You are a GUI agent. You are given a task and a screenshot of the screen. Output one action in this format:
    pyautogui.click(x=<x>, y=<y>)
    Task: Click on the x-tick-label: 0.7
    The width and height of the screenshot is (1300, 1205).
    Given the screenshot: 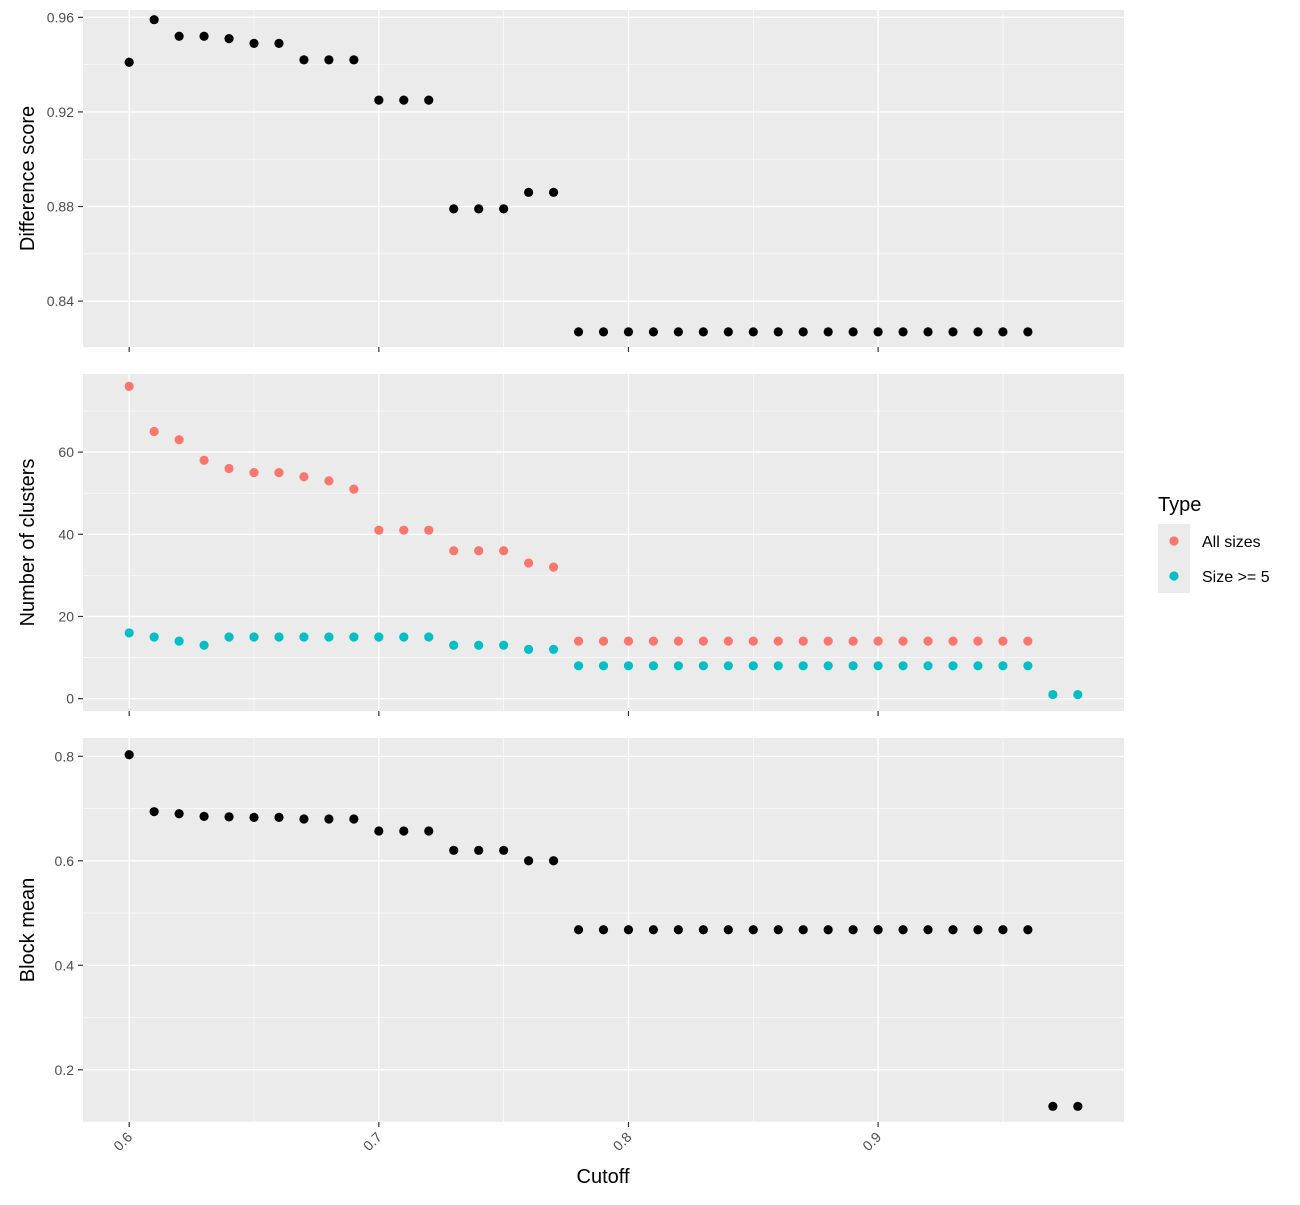 What is the action you would take?
    pyautogui.click(x=372, y=1141)
    